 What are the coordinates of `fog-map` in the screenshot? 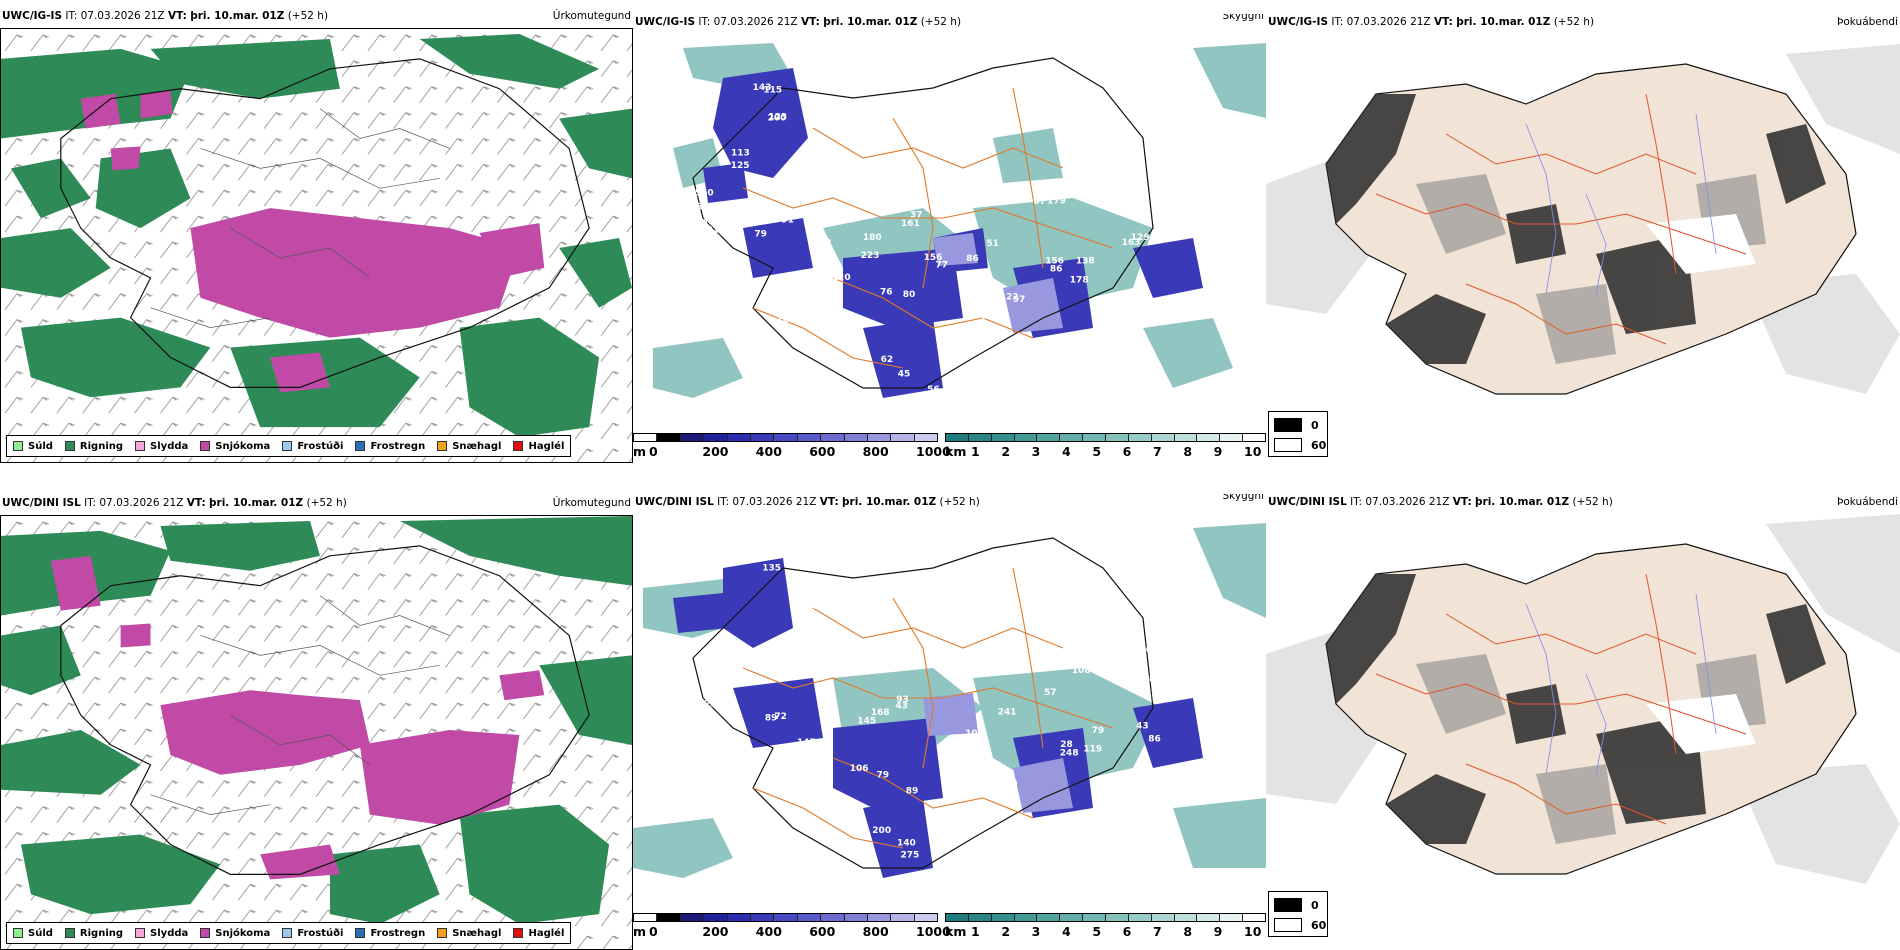 It's located at (1583, 234).